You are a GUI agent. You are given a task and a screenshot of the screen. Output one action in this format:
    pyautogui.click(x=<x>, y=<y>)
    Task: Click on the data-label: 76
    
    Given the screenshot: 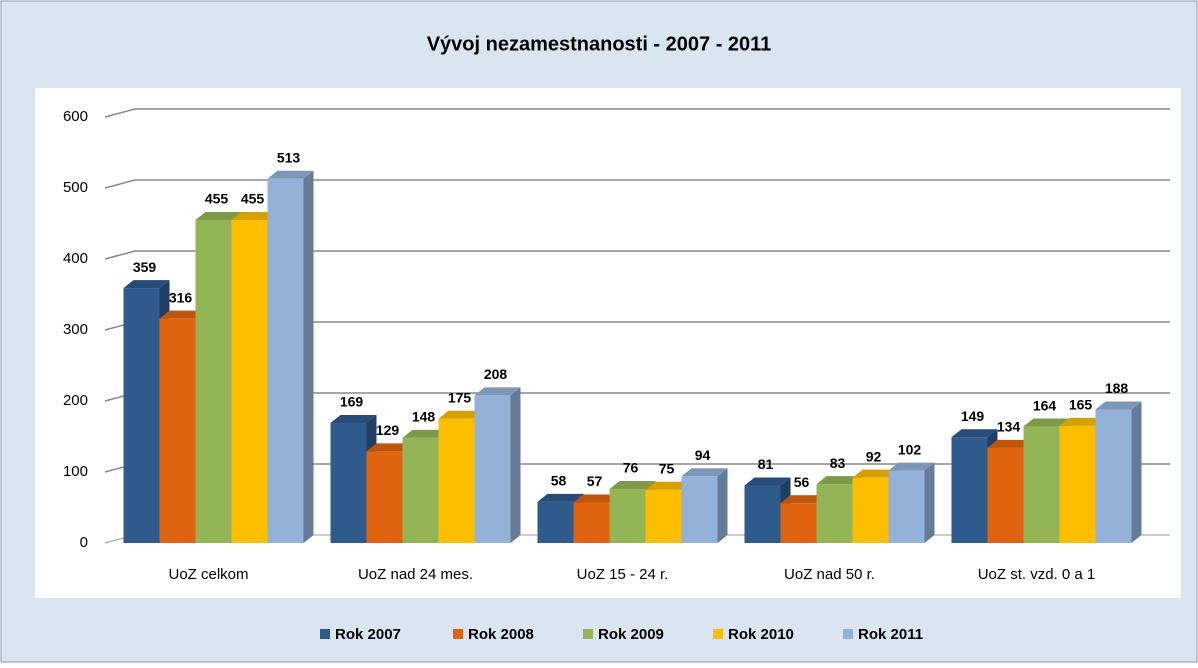 What is the action you would take?
    pyautogui.click(x=631, y=468)
    